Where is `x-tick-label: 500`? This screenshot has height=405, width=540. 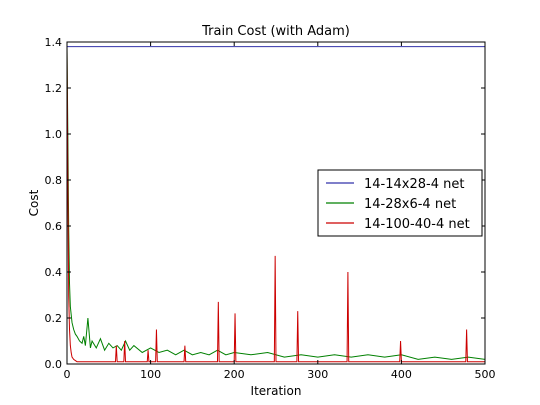
x-tick-label: 500 is located at coordinates (485, 374).